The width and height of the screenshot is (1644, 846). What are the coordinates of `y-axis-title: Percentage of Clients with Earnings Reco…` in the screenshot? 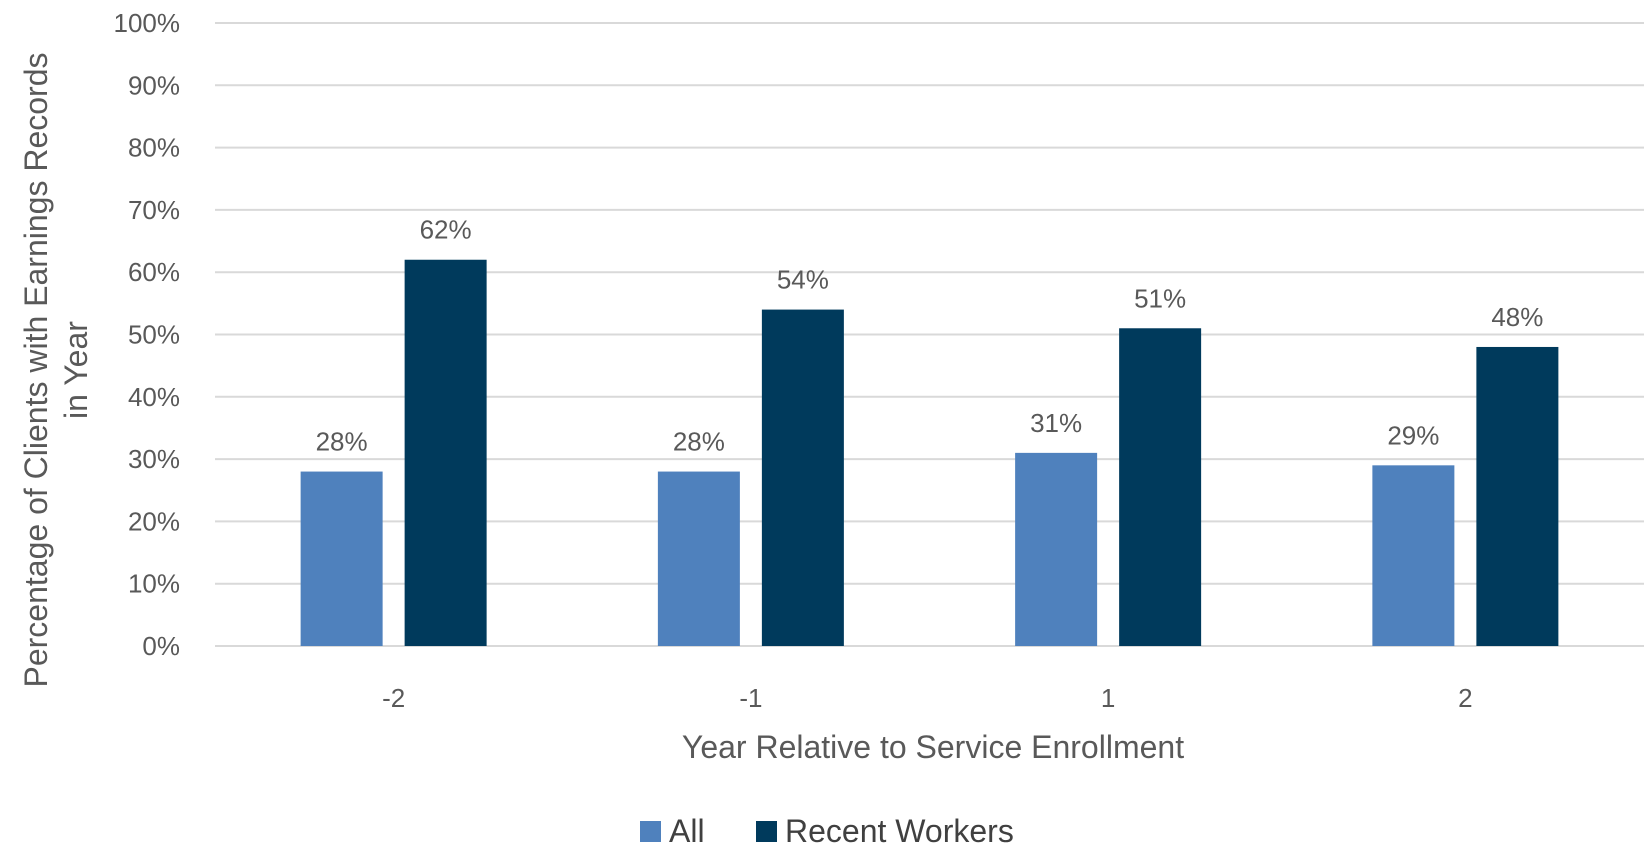 It's located at (56, 370).